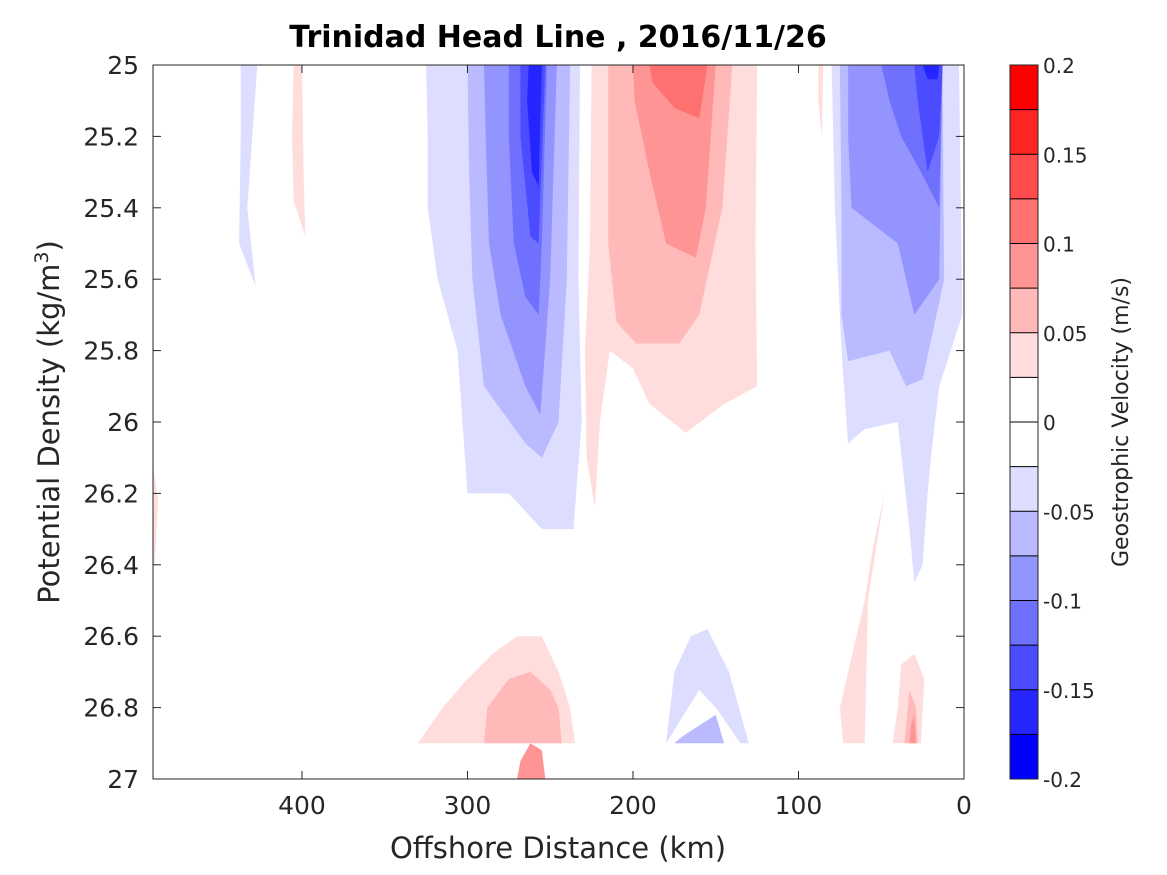  What do you see at coordinates (123, 779) in the screenshot?
I see `y-tick-label: 27` at bounding box center [123, 779].